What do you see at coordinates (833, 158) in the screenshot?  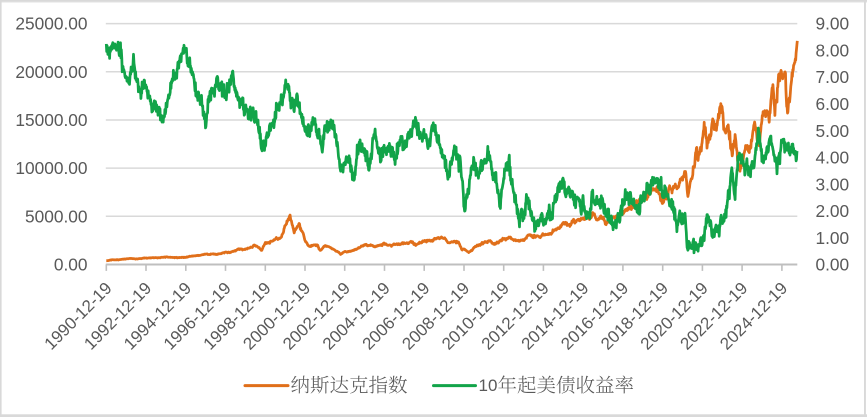 I see `svg-text: 4.00` at bounding box center [833, 158].